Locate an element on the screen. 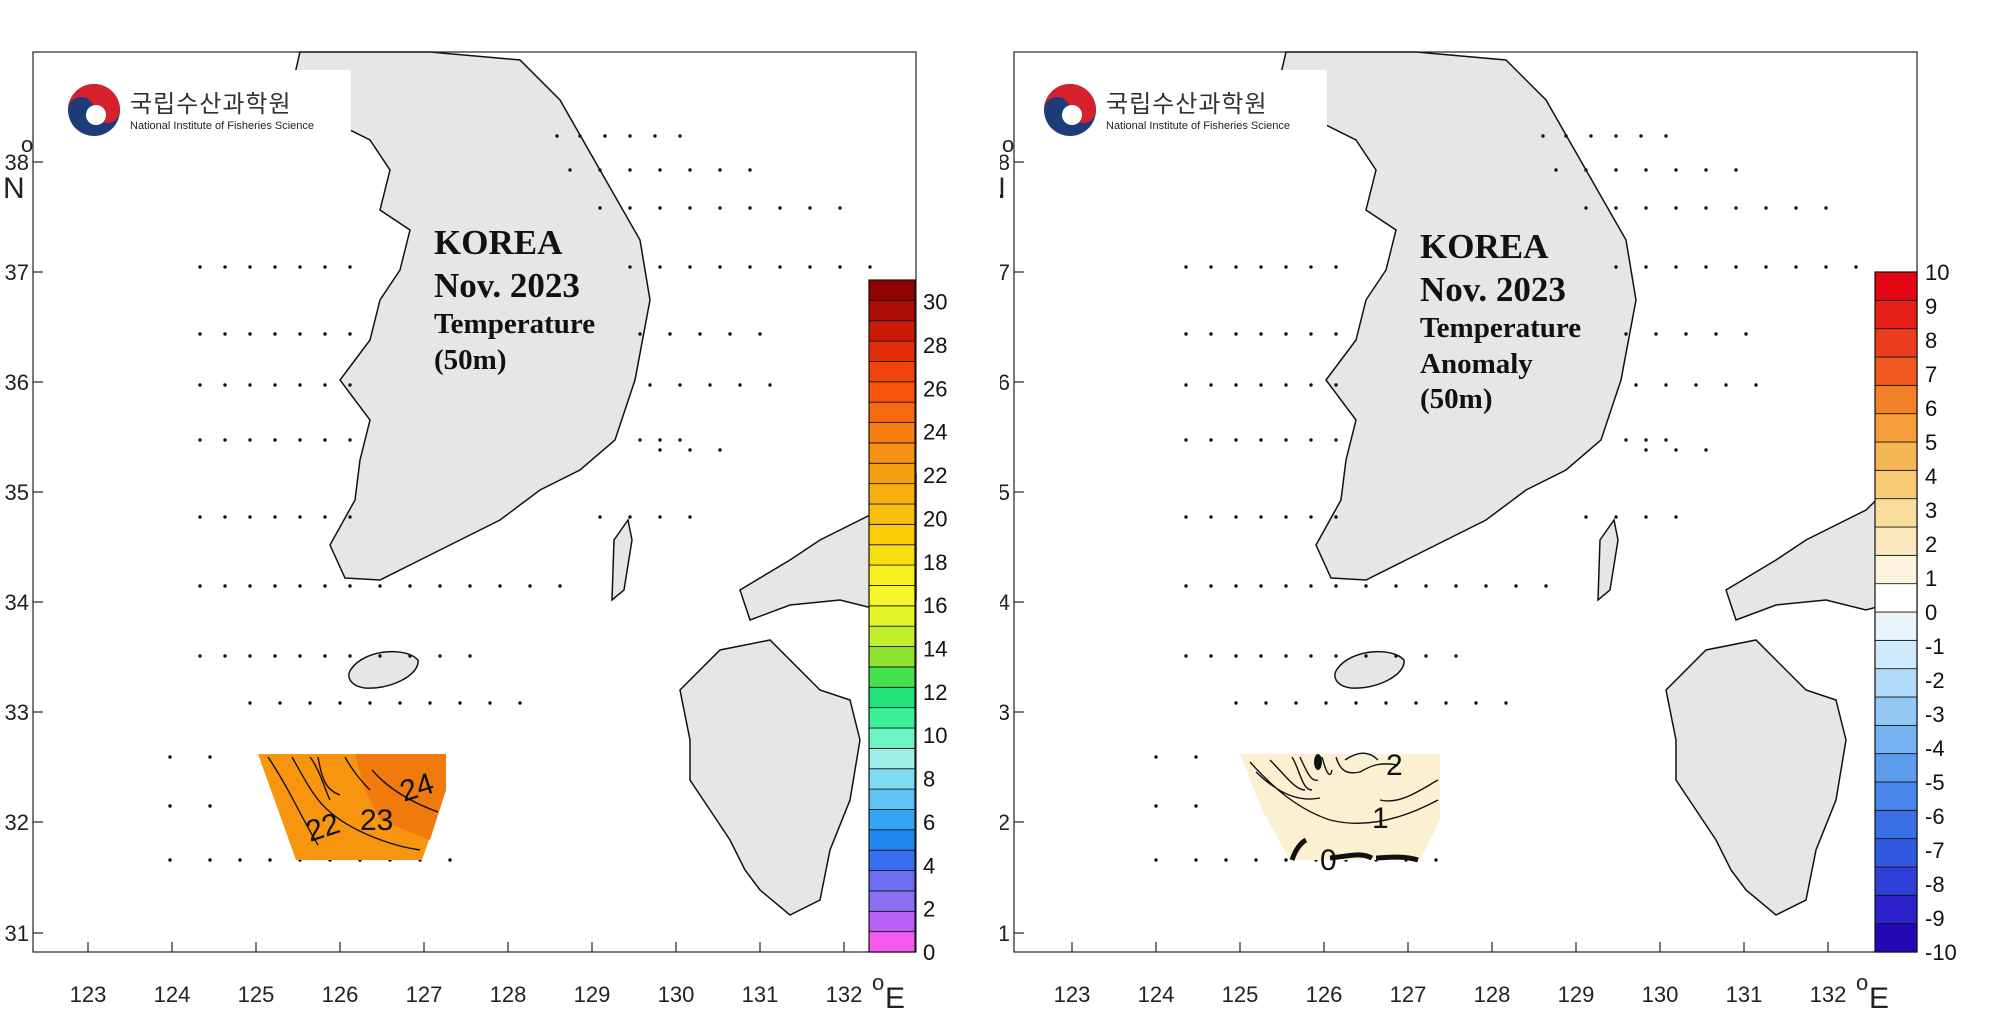  lon-tick-label: 123 is located at coordinates (1072, 994).